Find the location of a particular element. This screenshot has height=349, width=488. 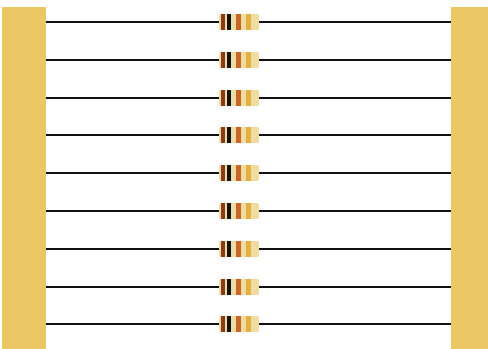

left-terminal-bar is located at coordinates (24, 178).